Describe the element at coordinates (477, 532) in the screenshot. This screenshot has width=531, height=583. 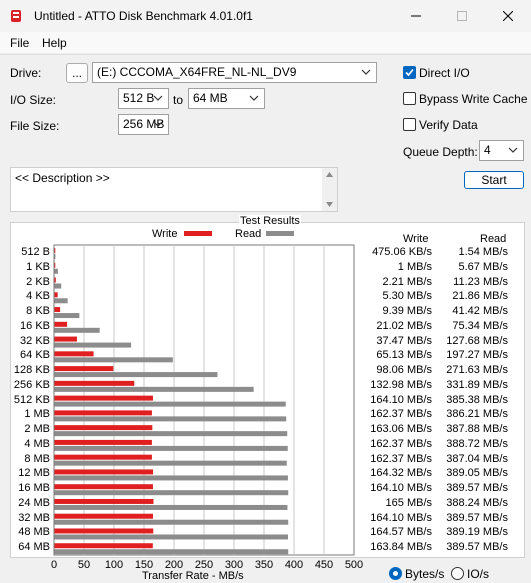
I see `read-value: 389.19 MB/s` at that location.